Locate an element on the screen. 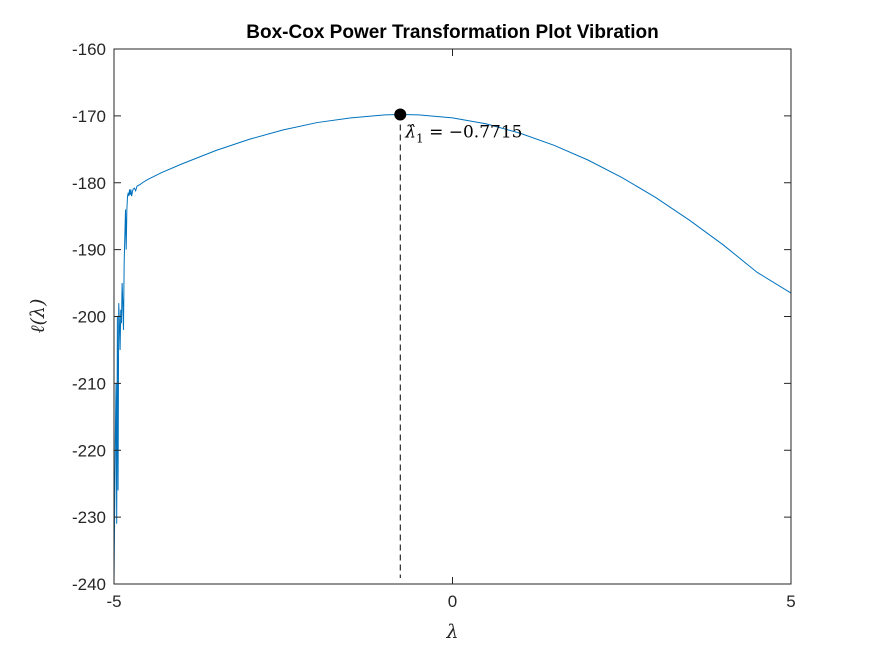  x-tick-label: -5 is located at coordinates (113, 601).